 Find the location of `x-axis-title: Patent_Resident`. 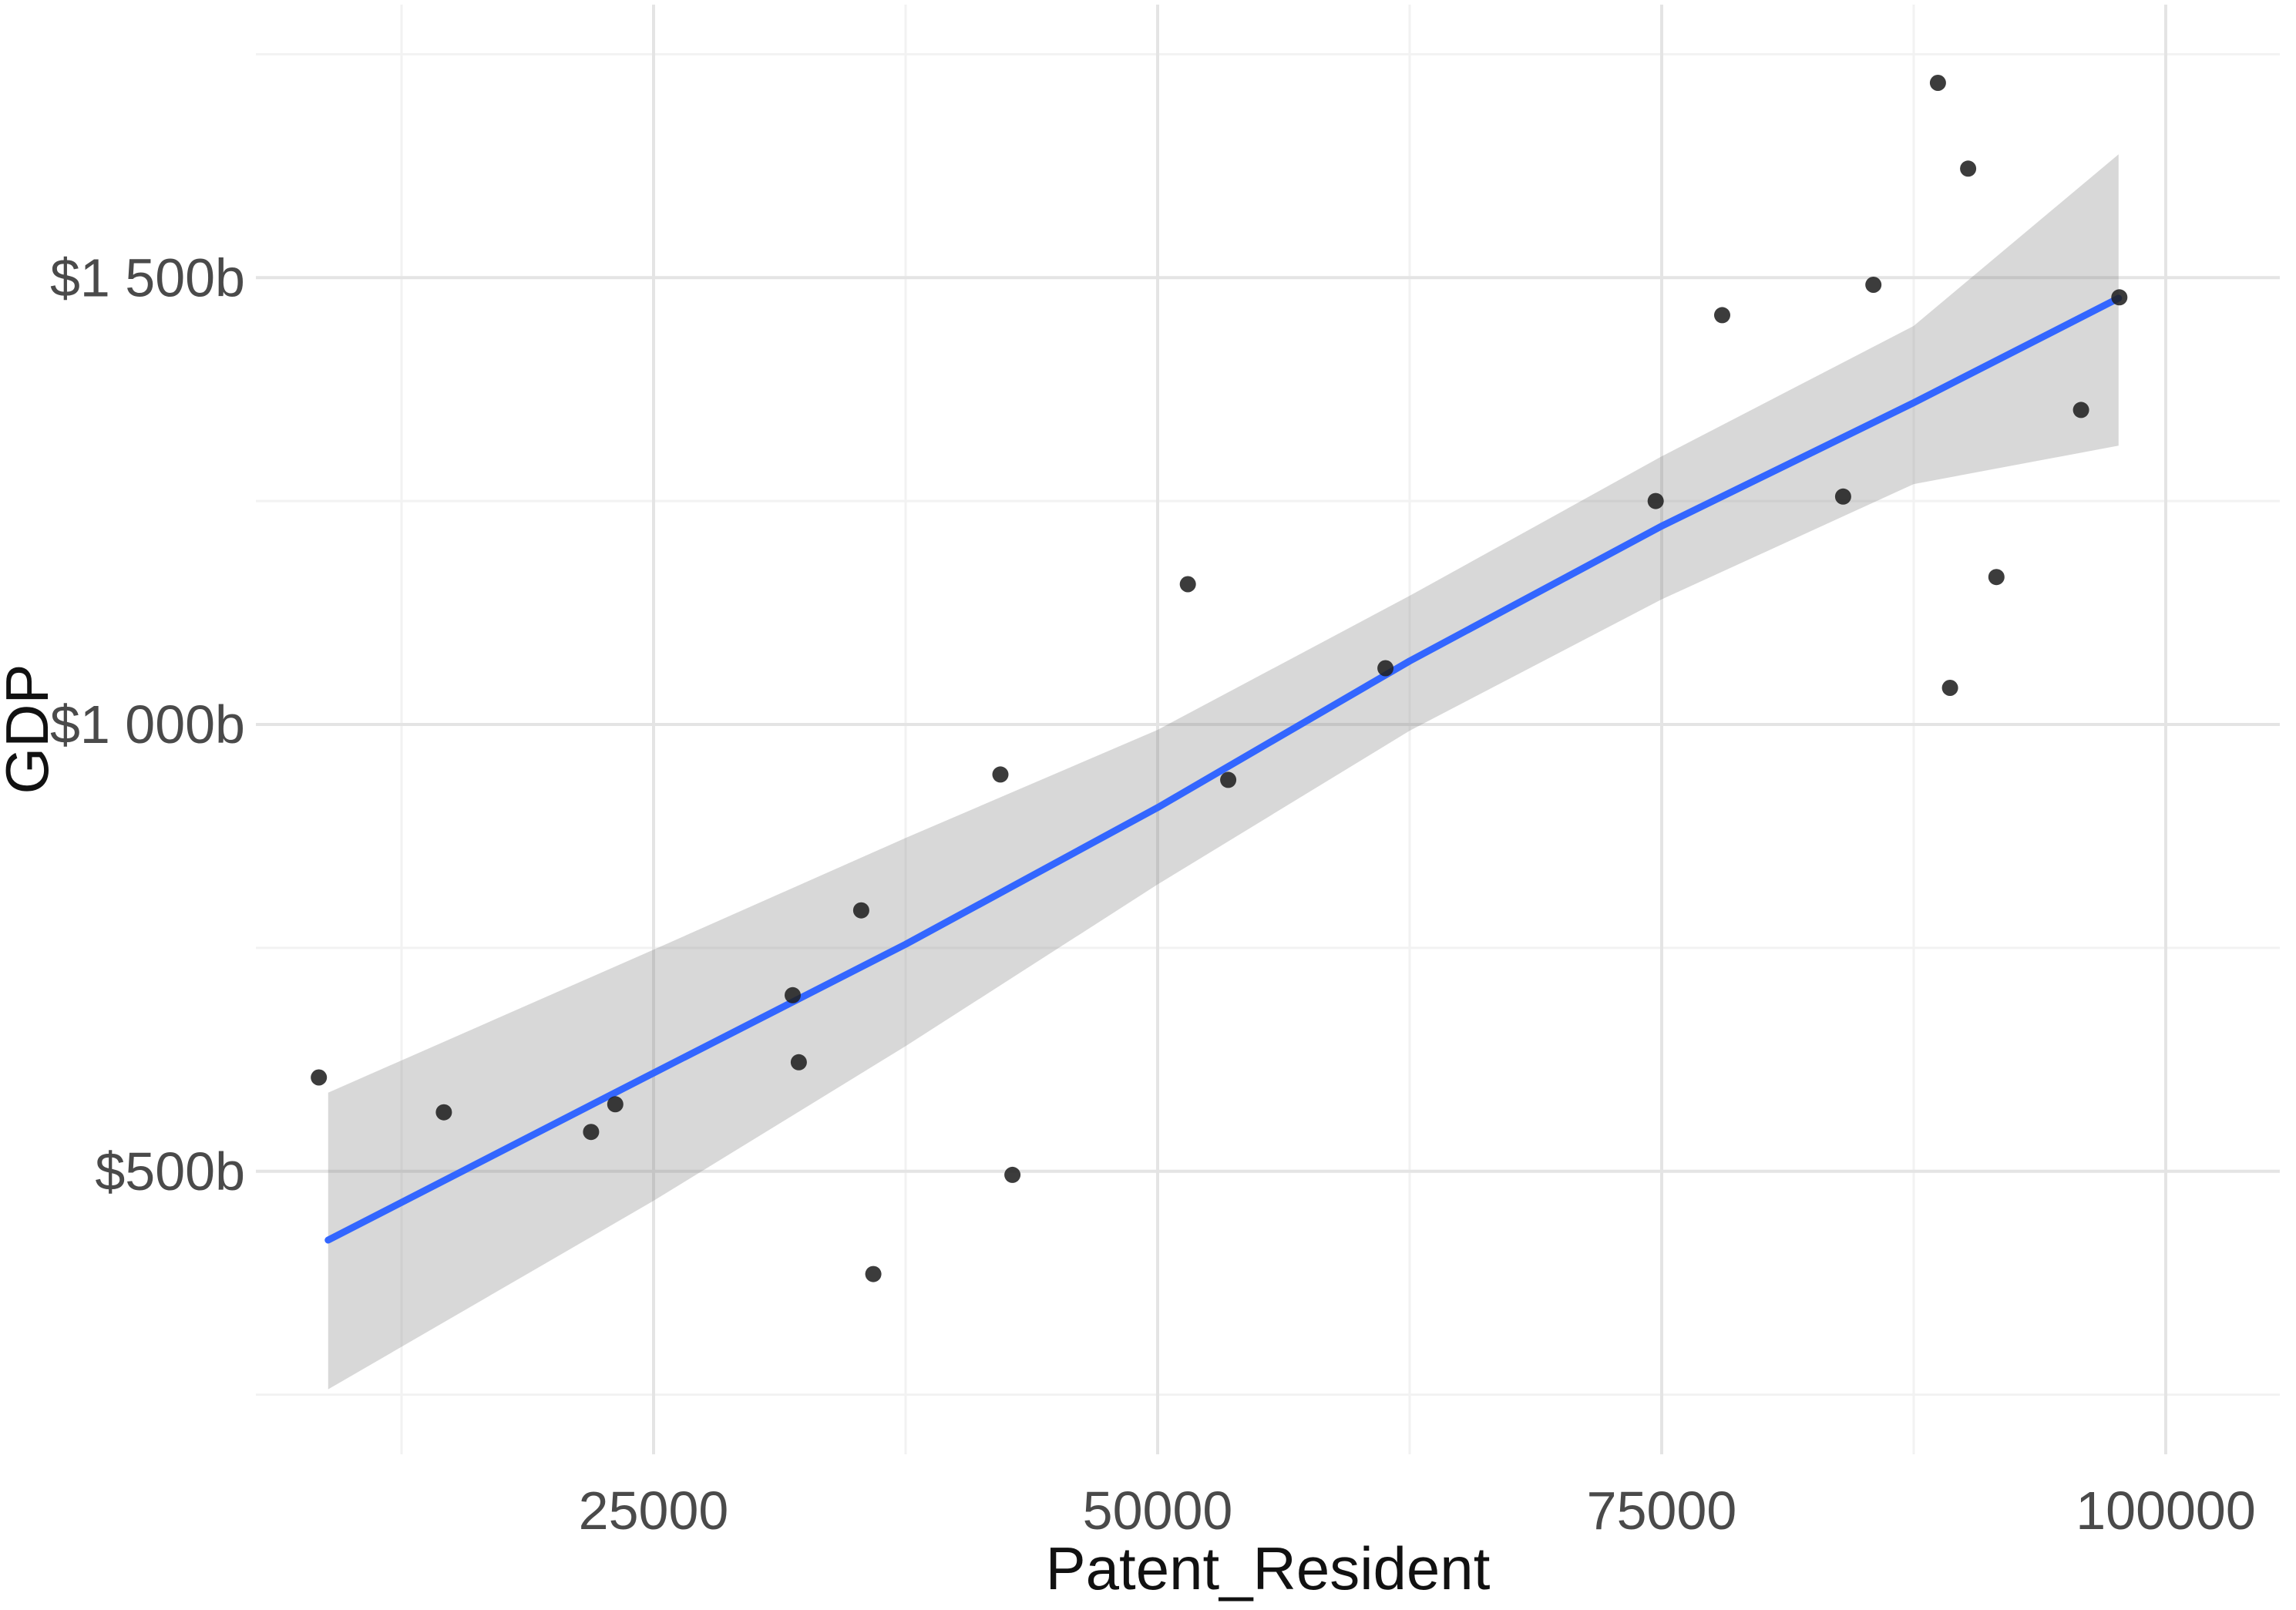

x-axis-title: Patent_Resident is located at coordinates (1268, 1568).